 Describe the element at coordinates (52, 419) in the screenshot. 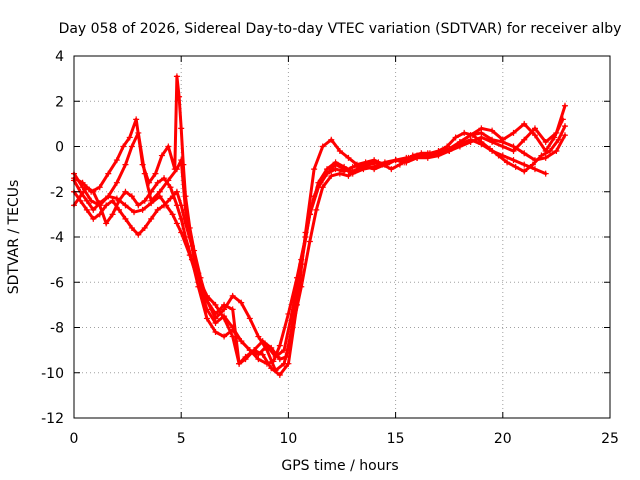

I see `y-tick-label: -12` at that location.